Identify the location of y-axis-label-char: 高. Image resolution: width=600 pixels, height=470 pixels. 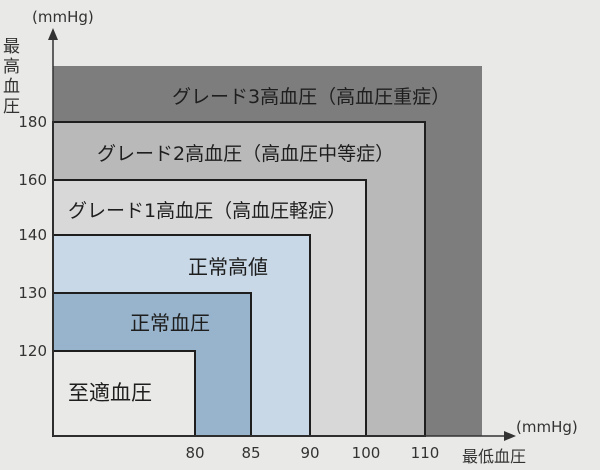
(11, 67).